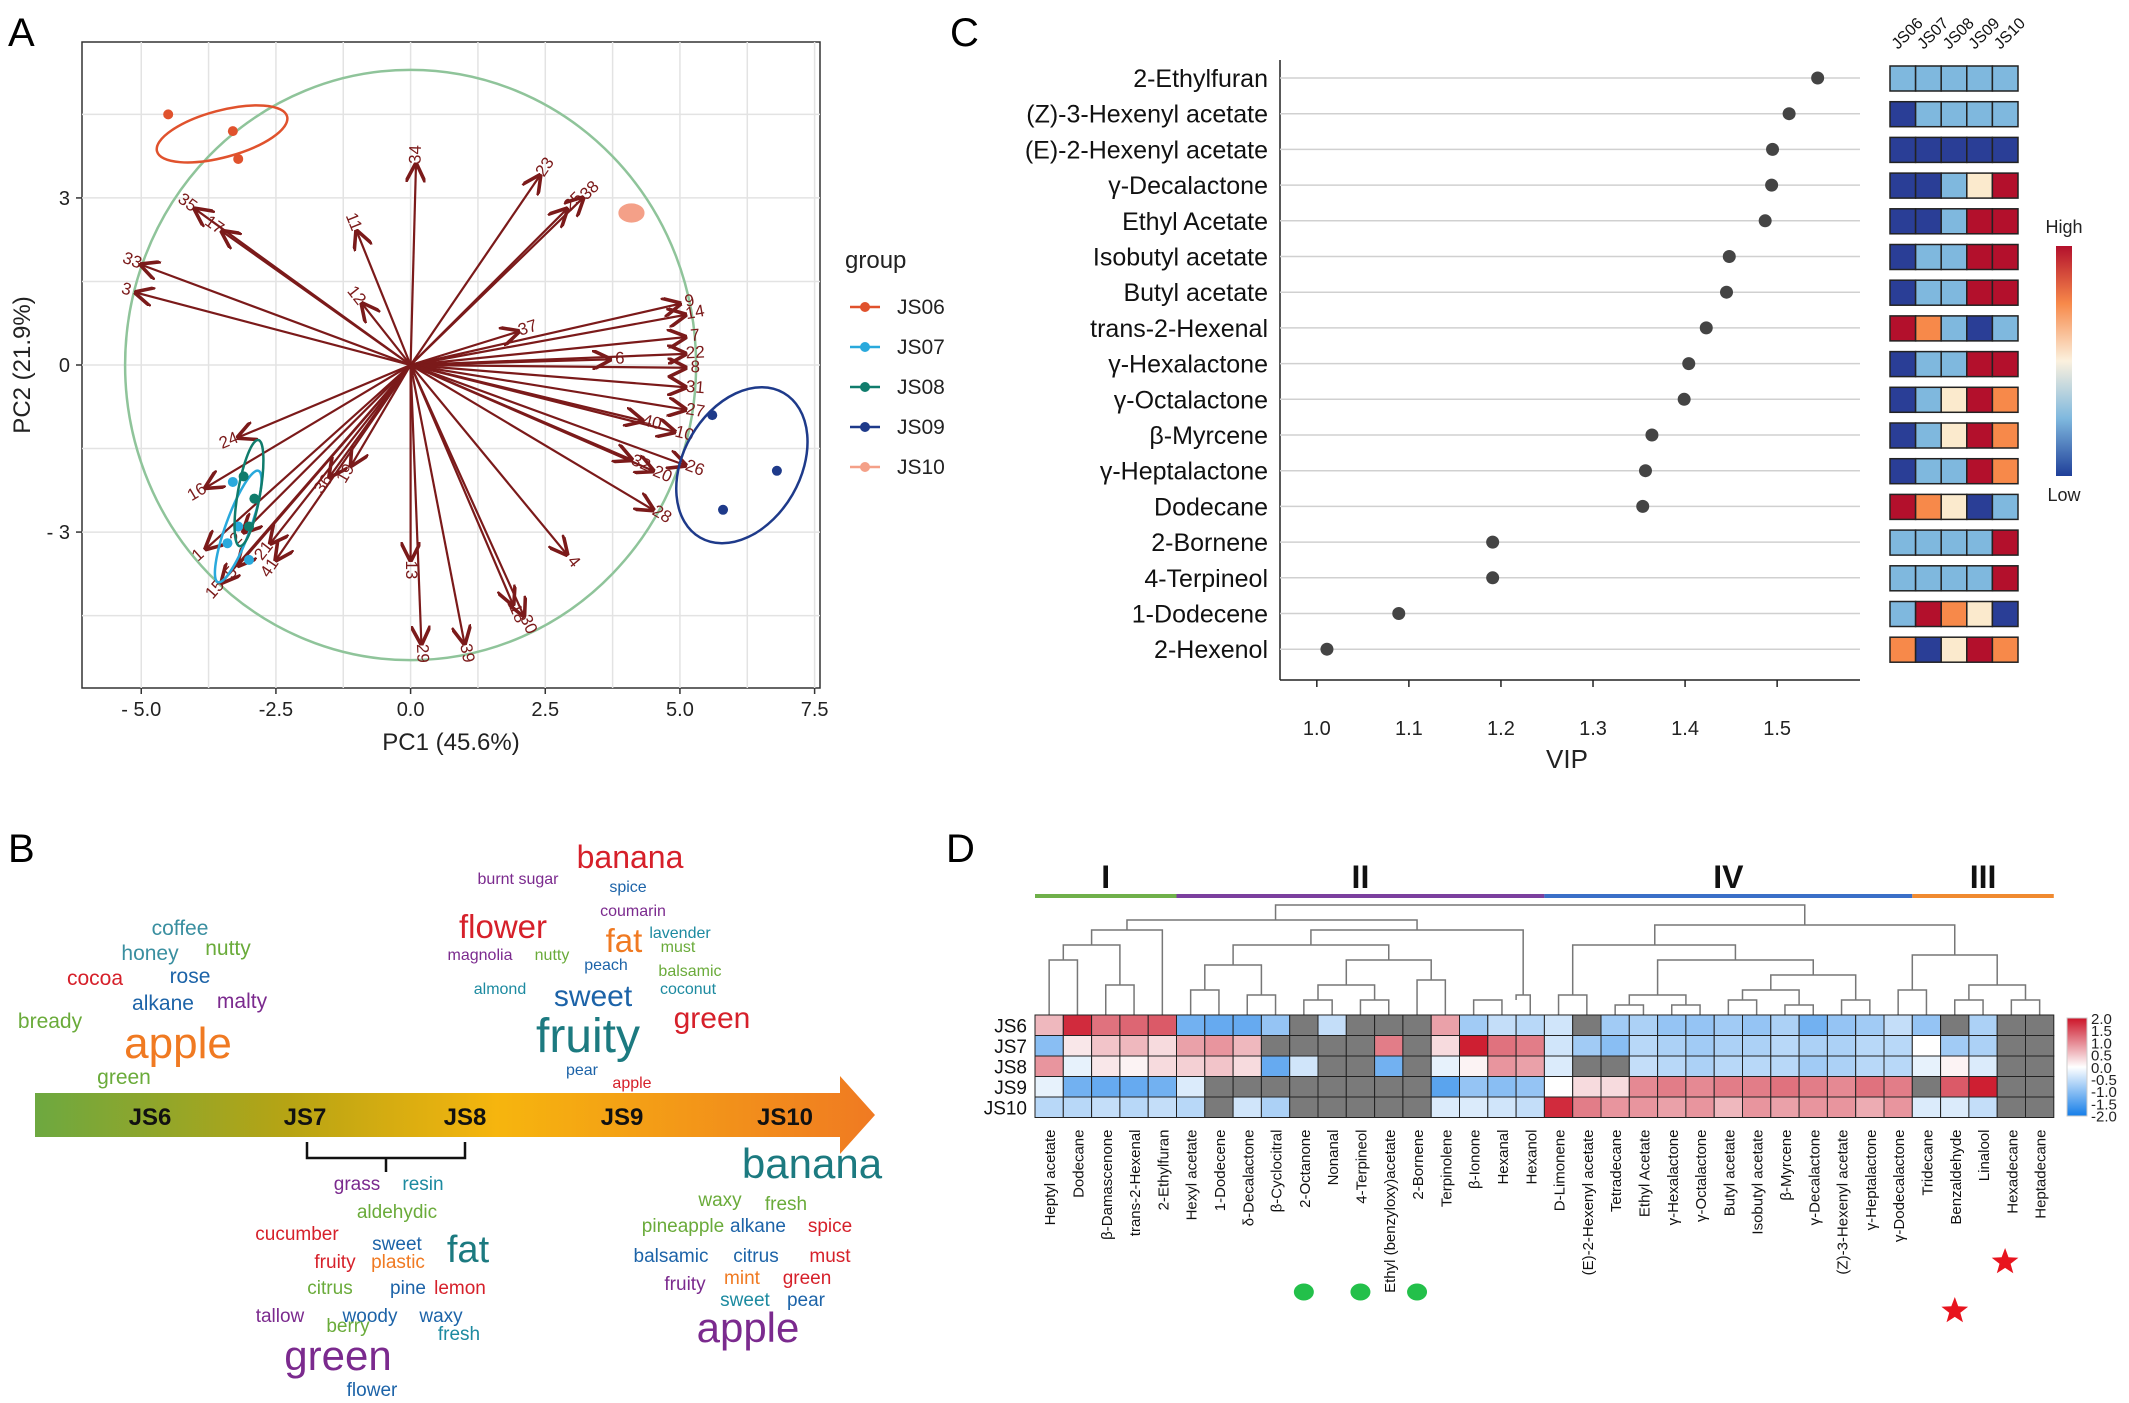  What do you see at coordinates (830, 1226) in the screenshot?
I see `word-cloud-word: spice` at bounding box center [830, 1226].